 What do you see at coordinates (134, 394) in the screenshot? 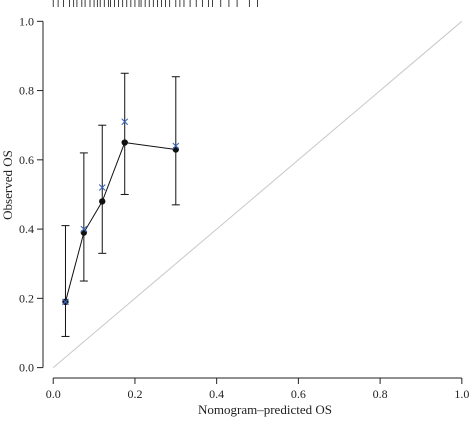
I see `x-tick-label: 0.2` at bounding box center [134, 394].